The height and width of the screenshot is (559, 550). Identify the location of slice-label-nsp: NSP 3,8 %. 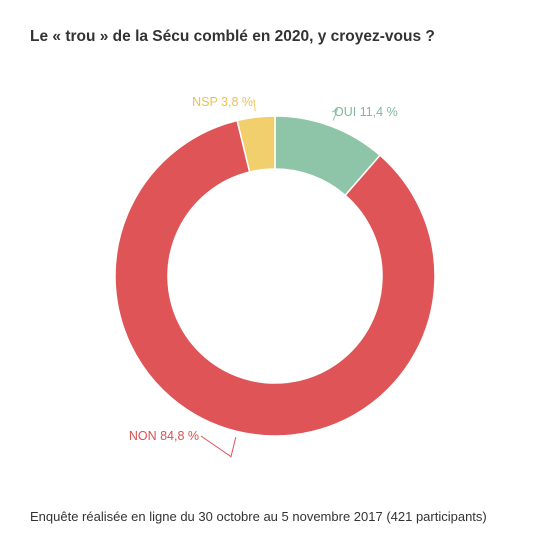
(222, 102).